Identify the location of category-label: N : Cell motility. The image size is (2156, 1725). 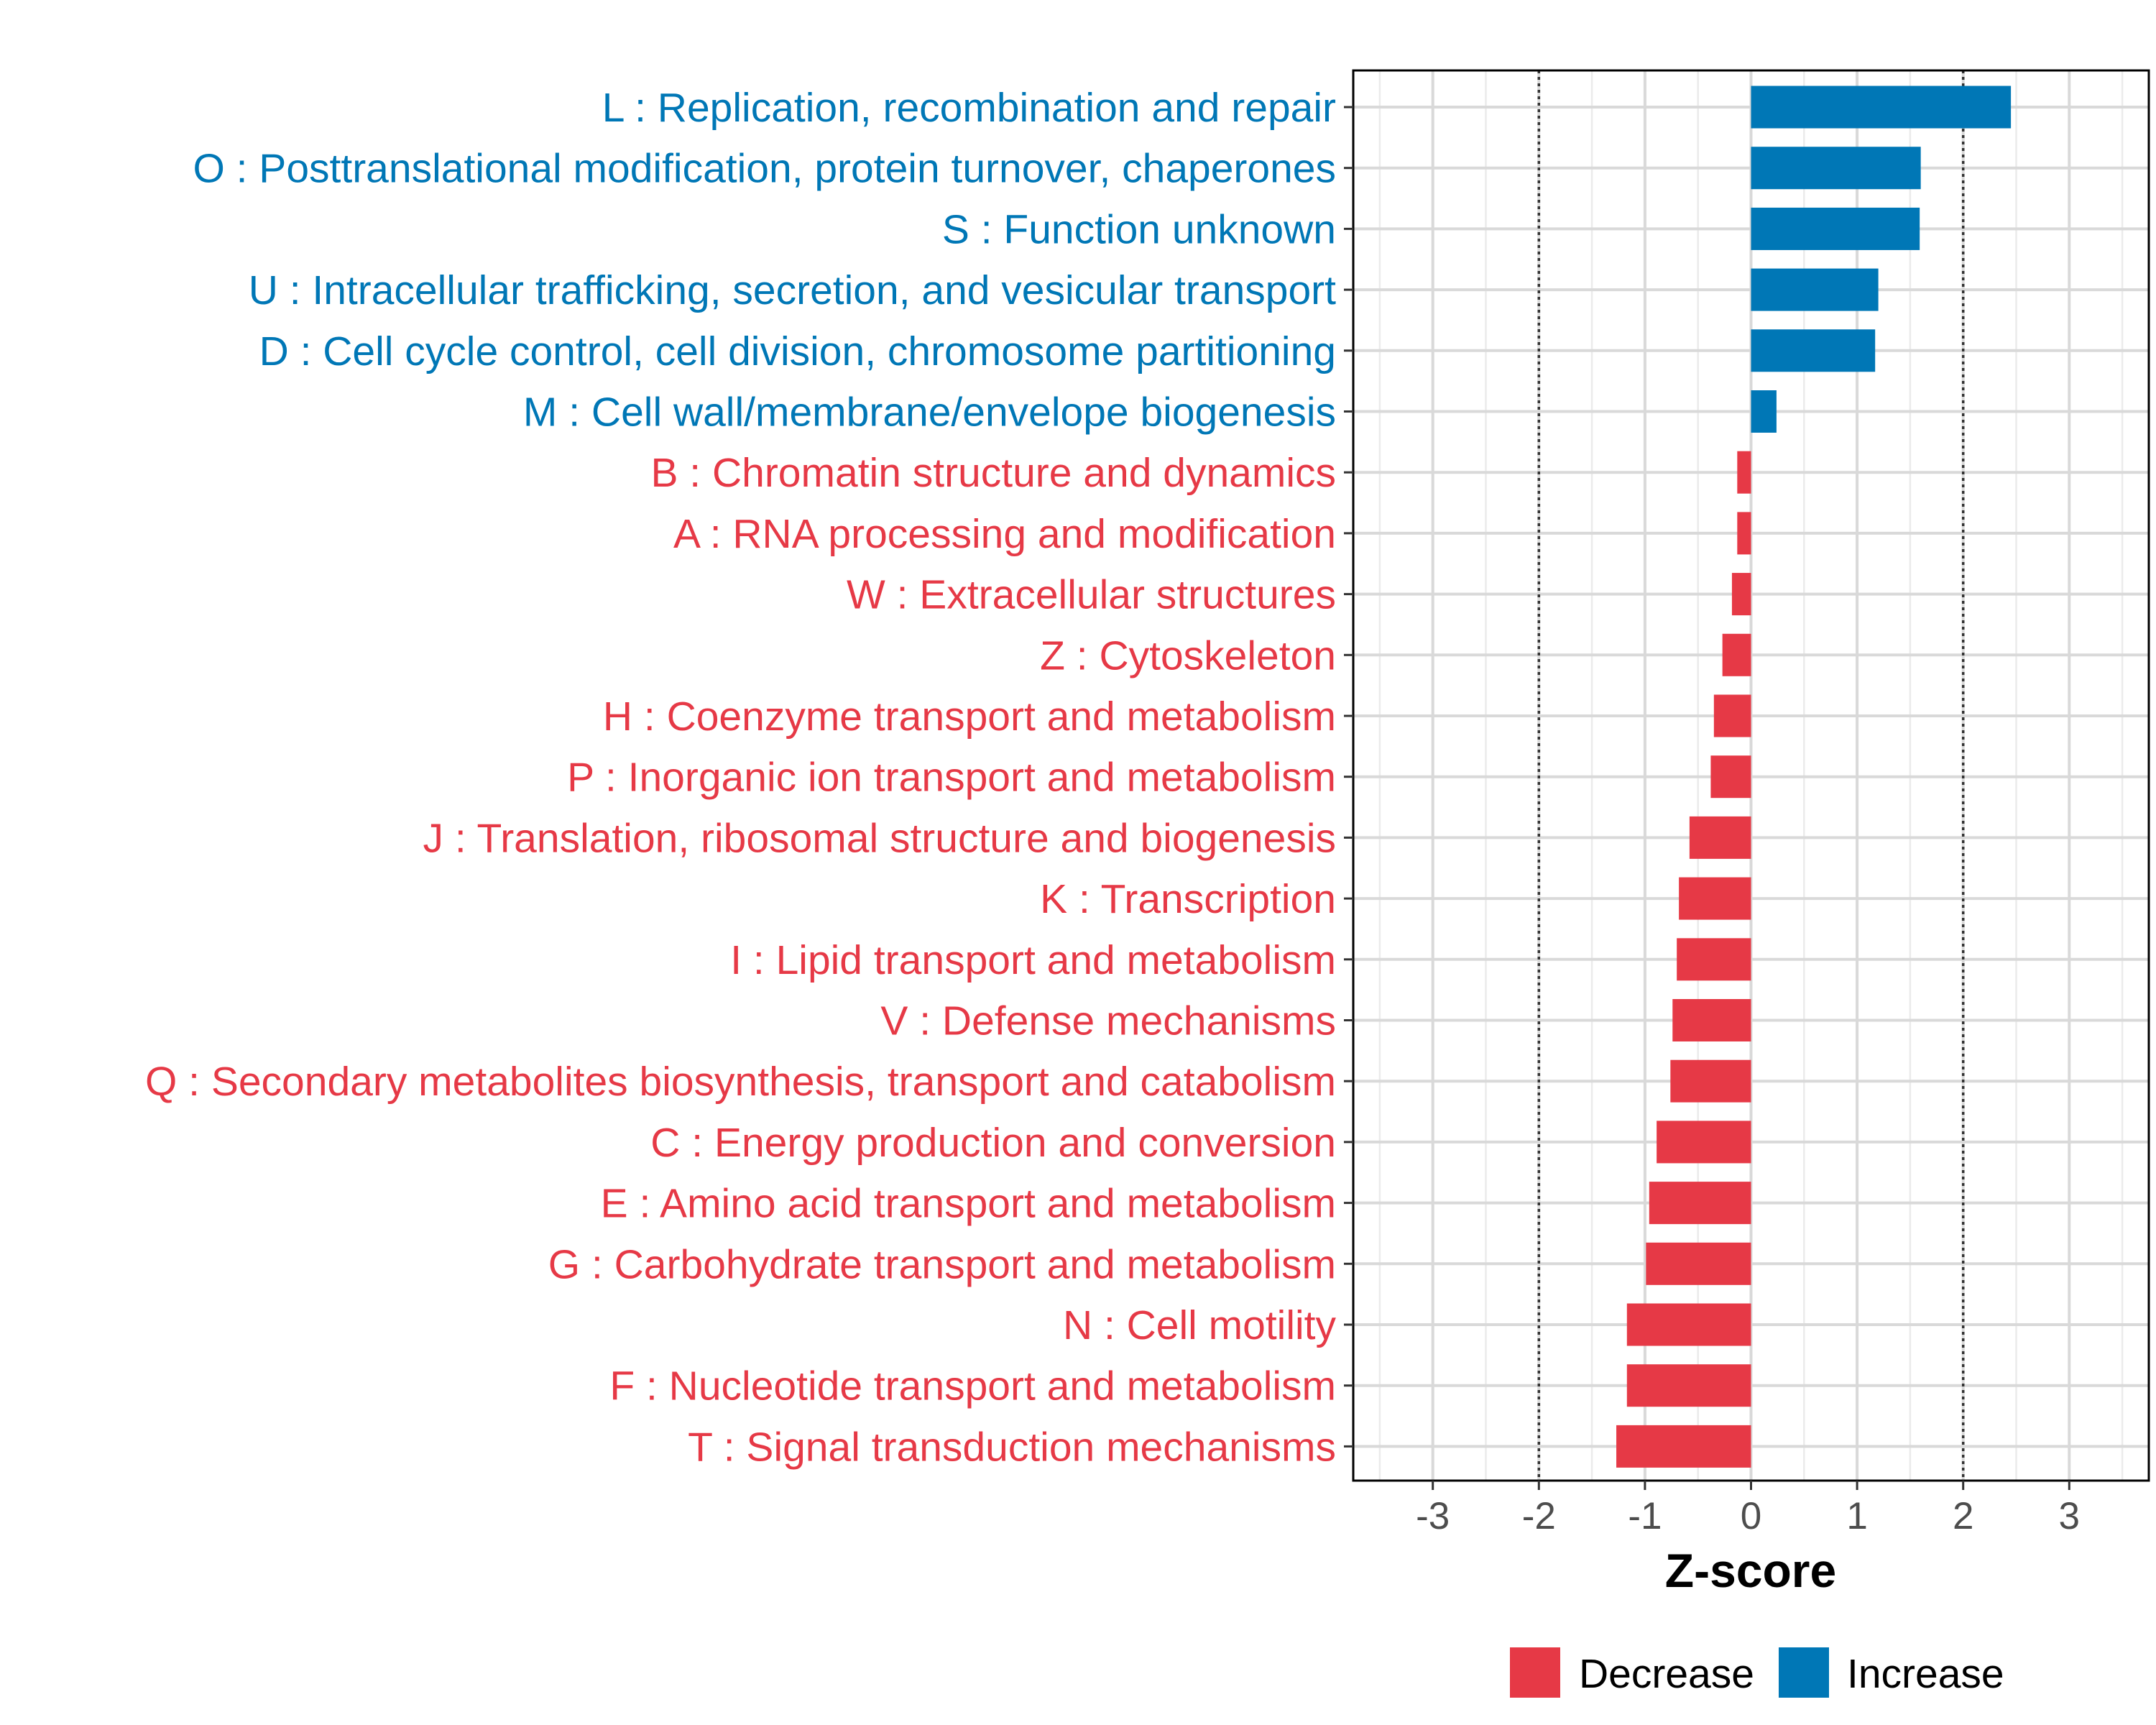
(1200, 1325).